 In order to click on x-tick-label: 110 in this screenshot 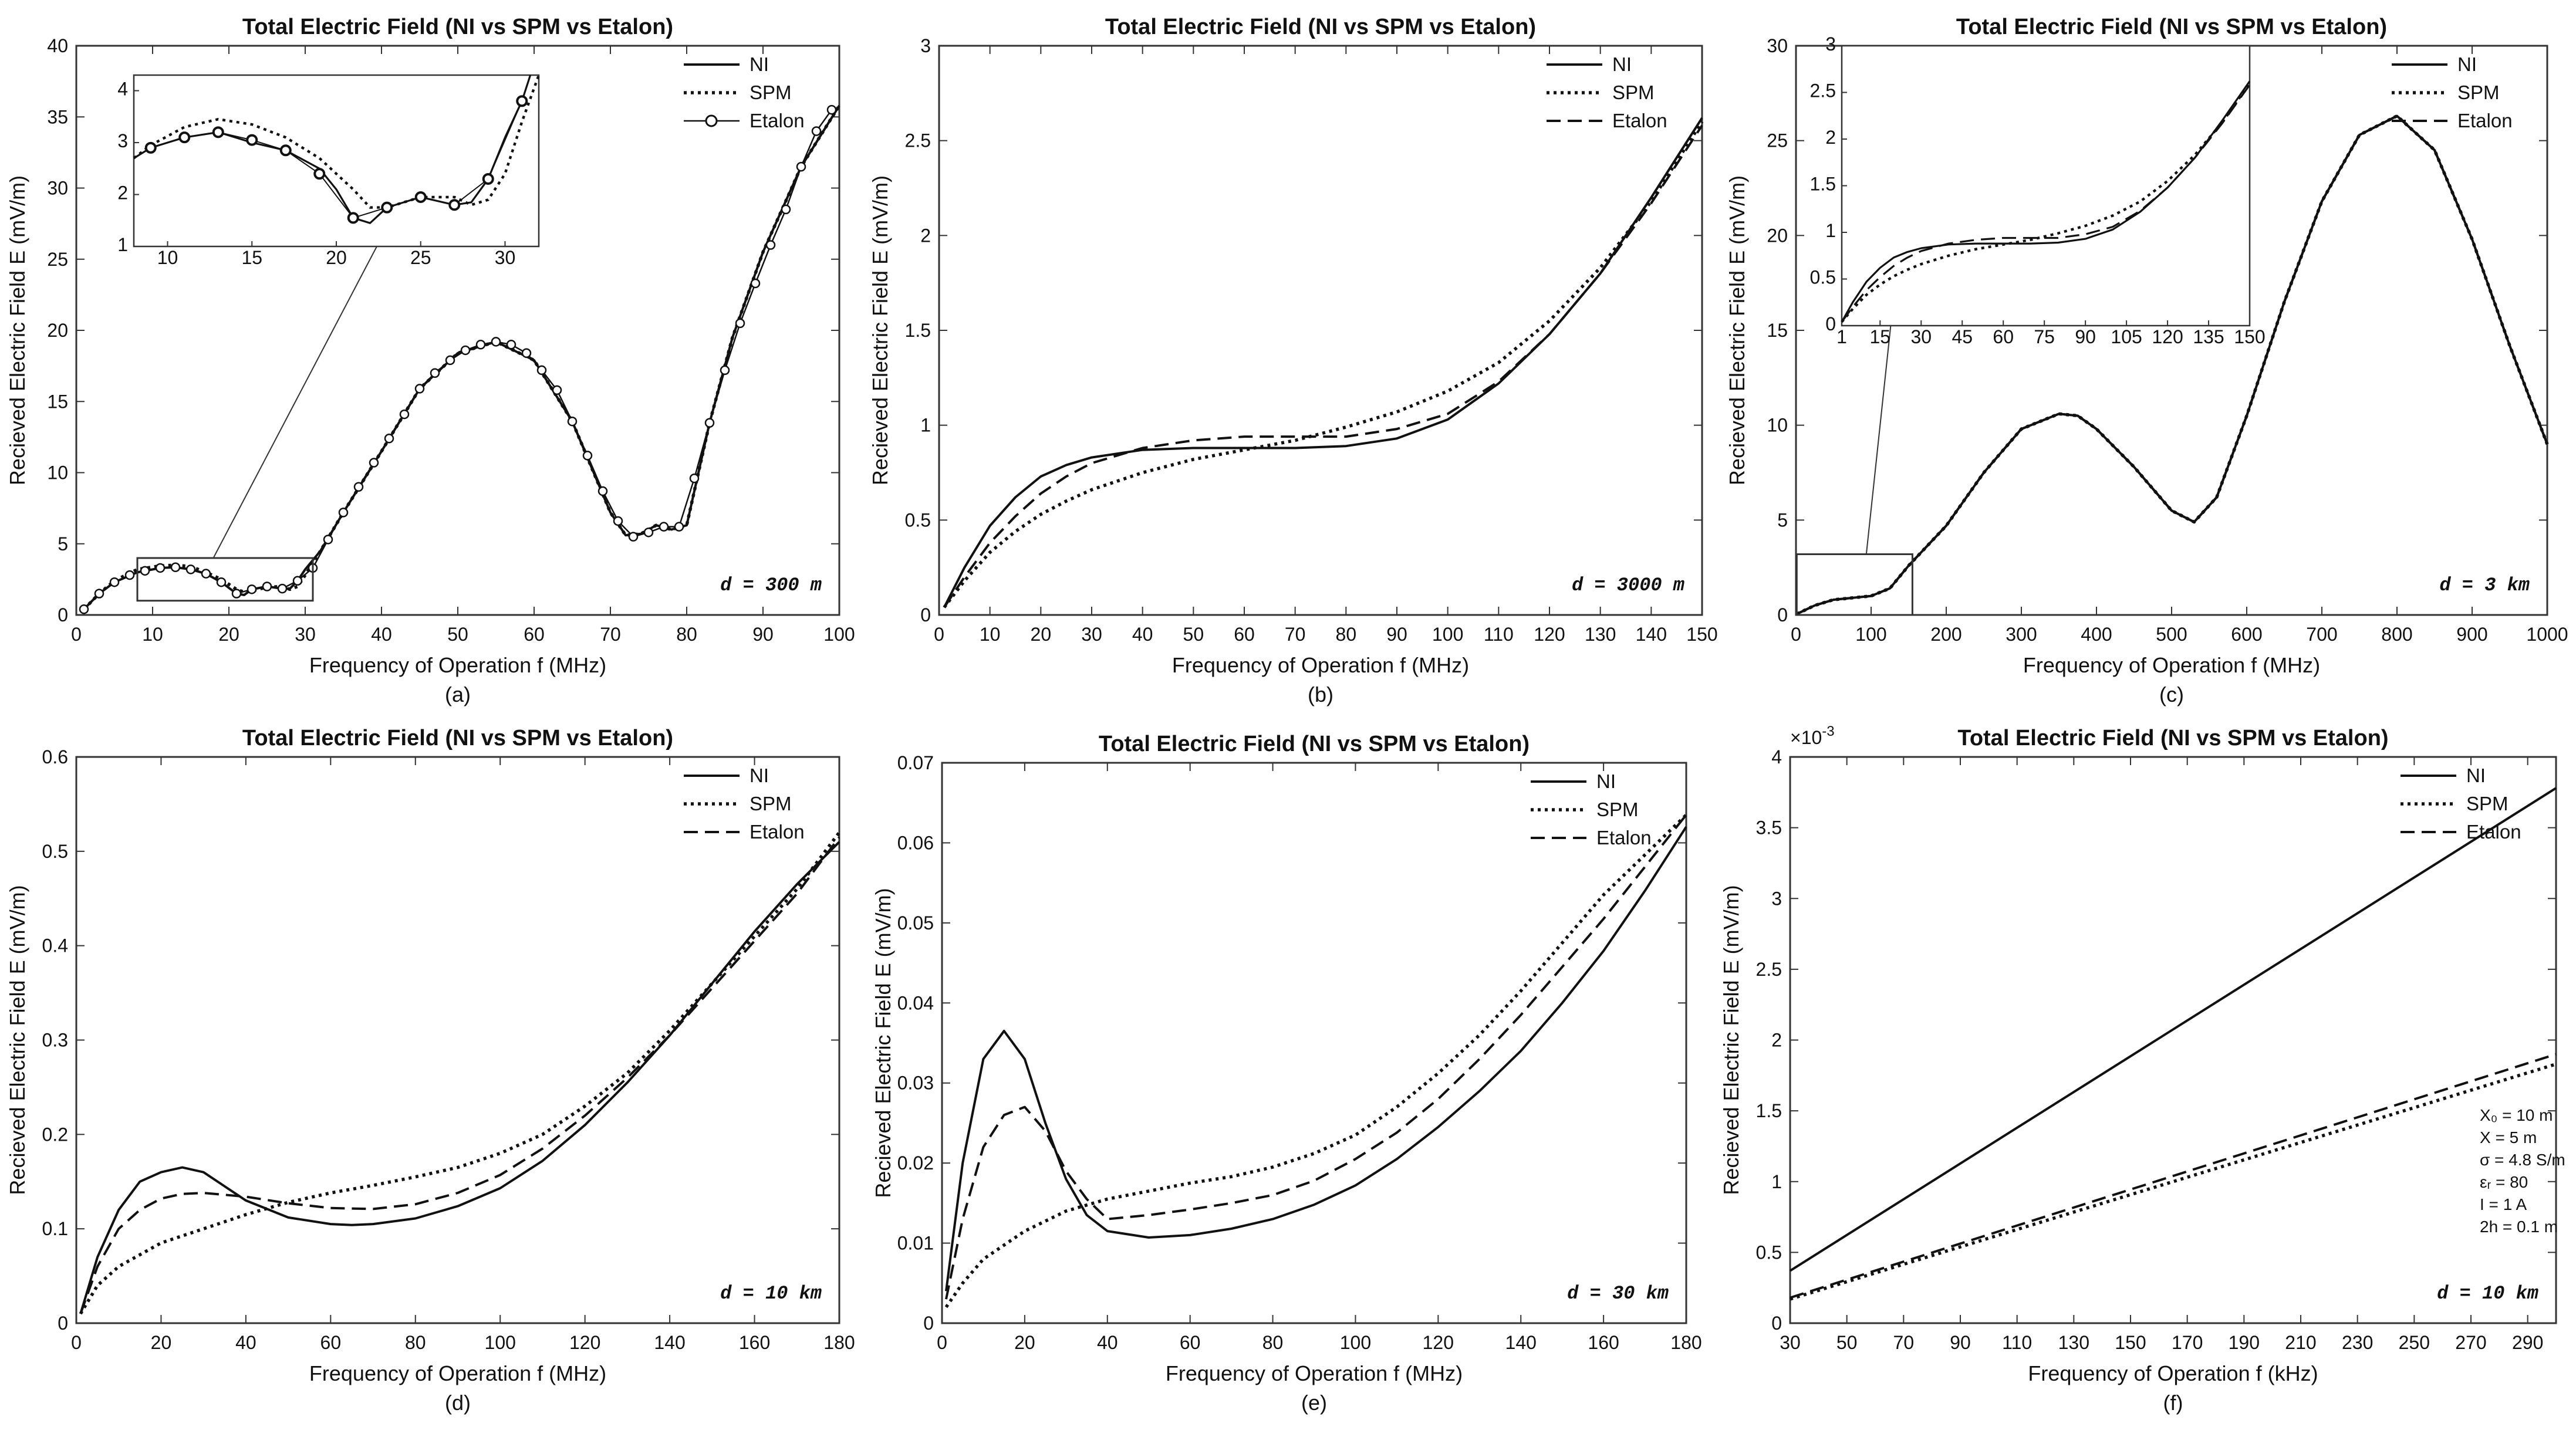, I will do `click(2017, 1342)`.